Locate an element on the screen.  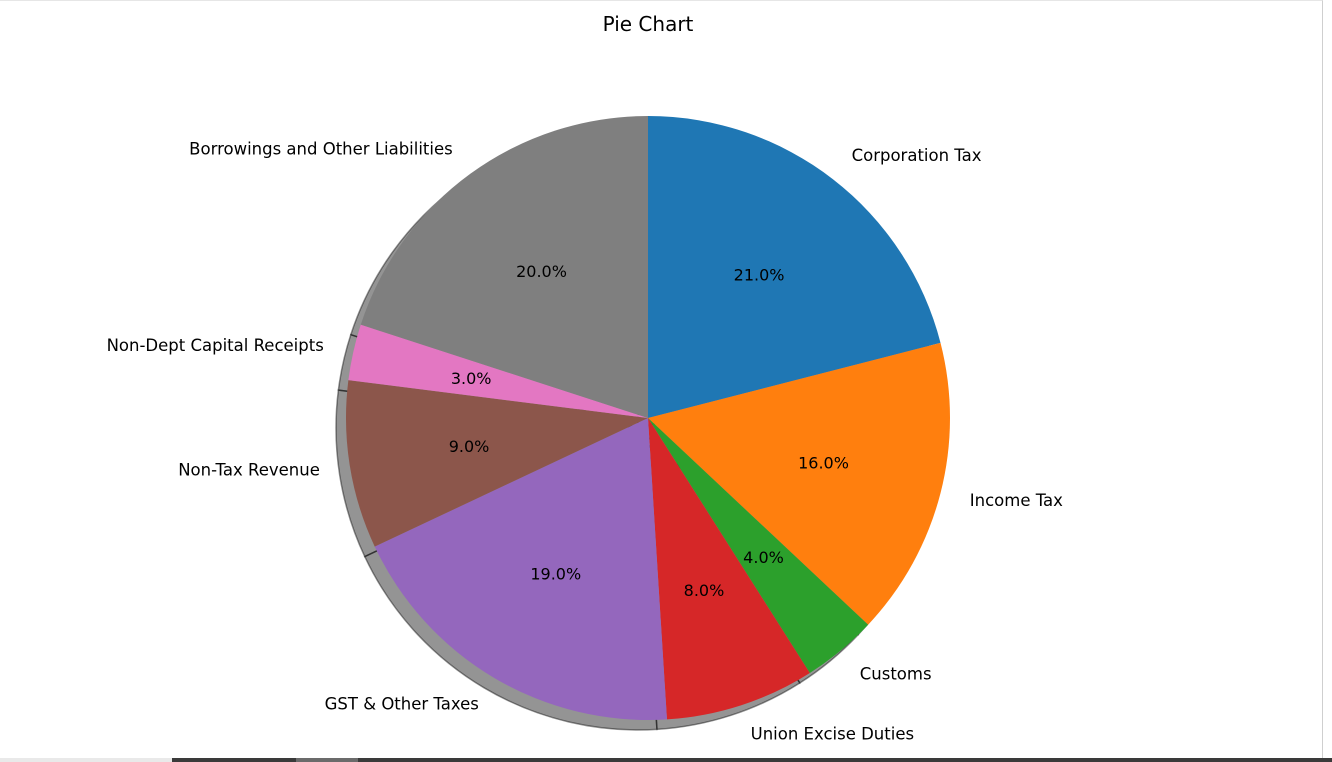
slice-label-income-tax: Income Tax is located at coordinates (1016, 500).